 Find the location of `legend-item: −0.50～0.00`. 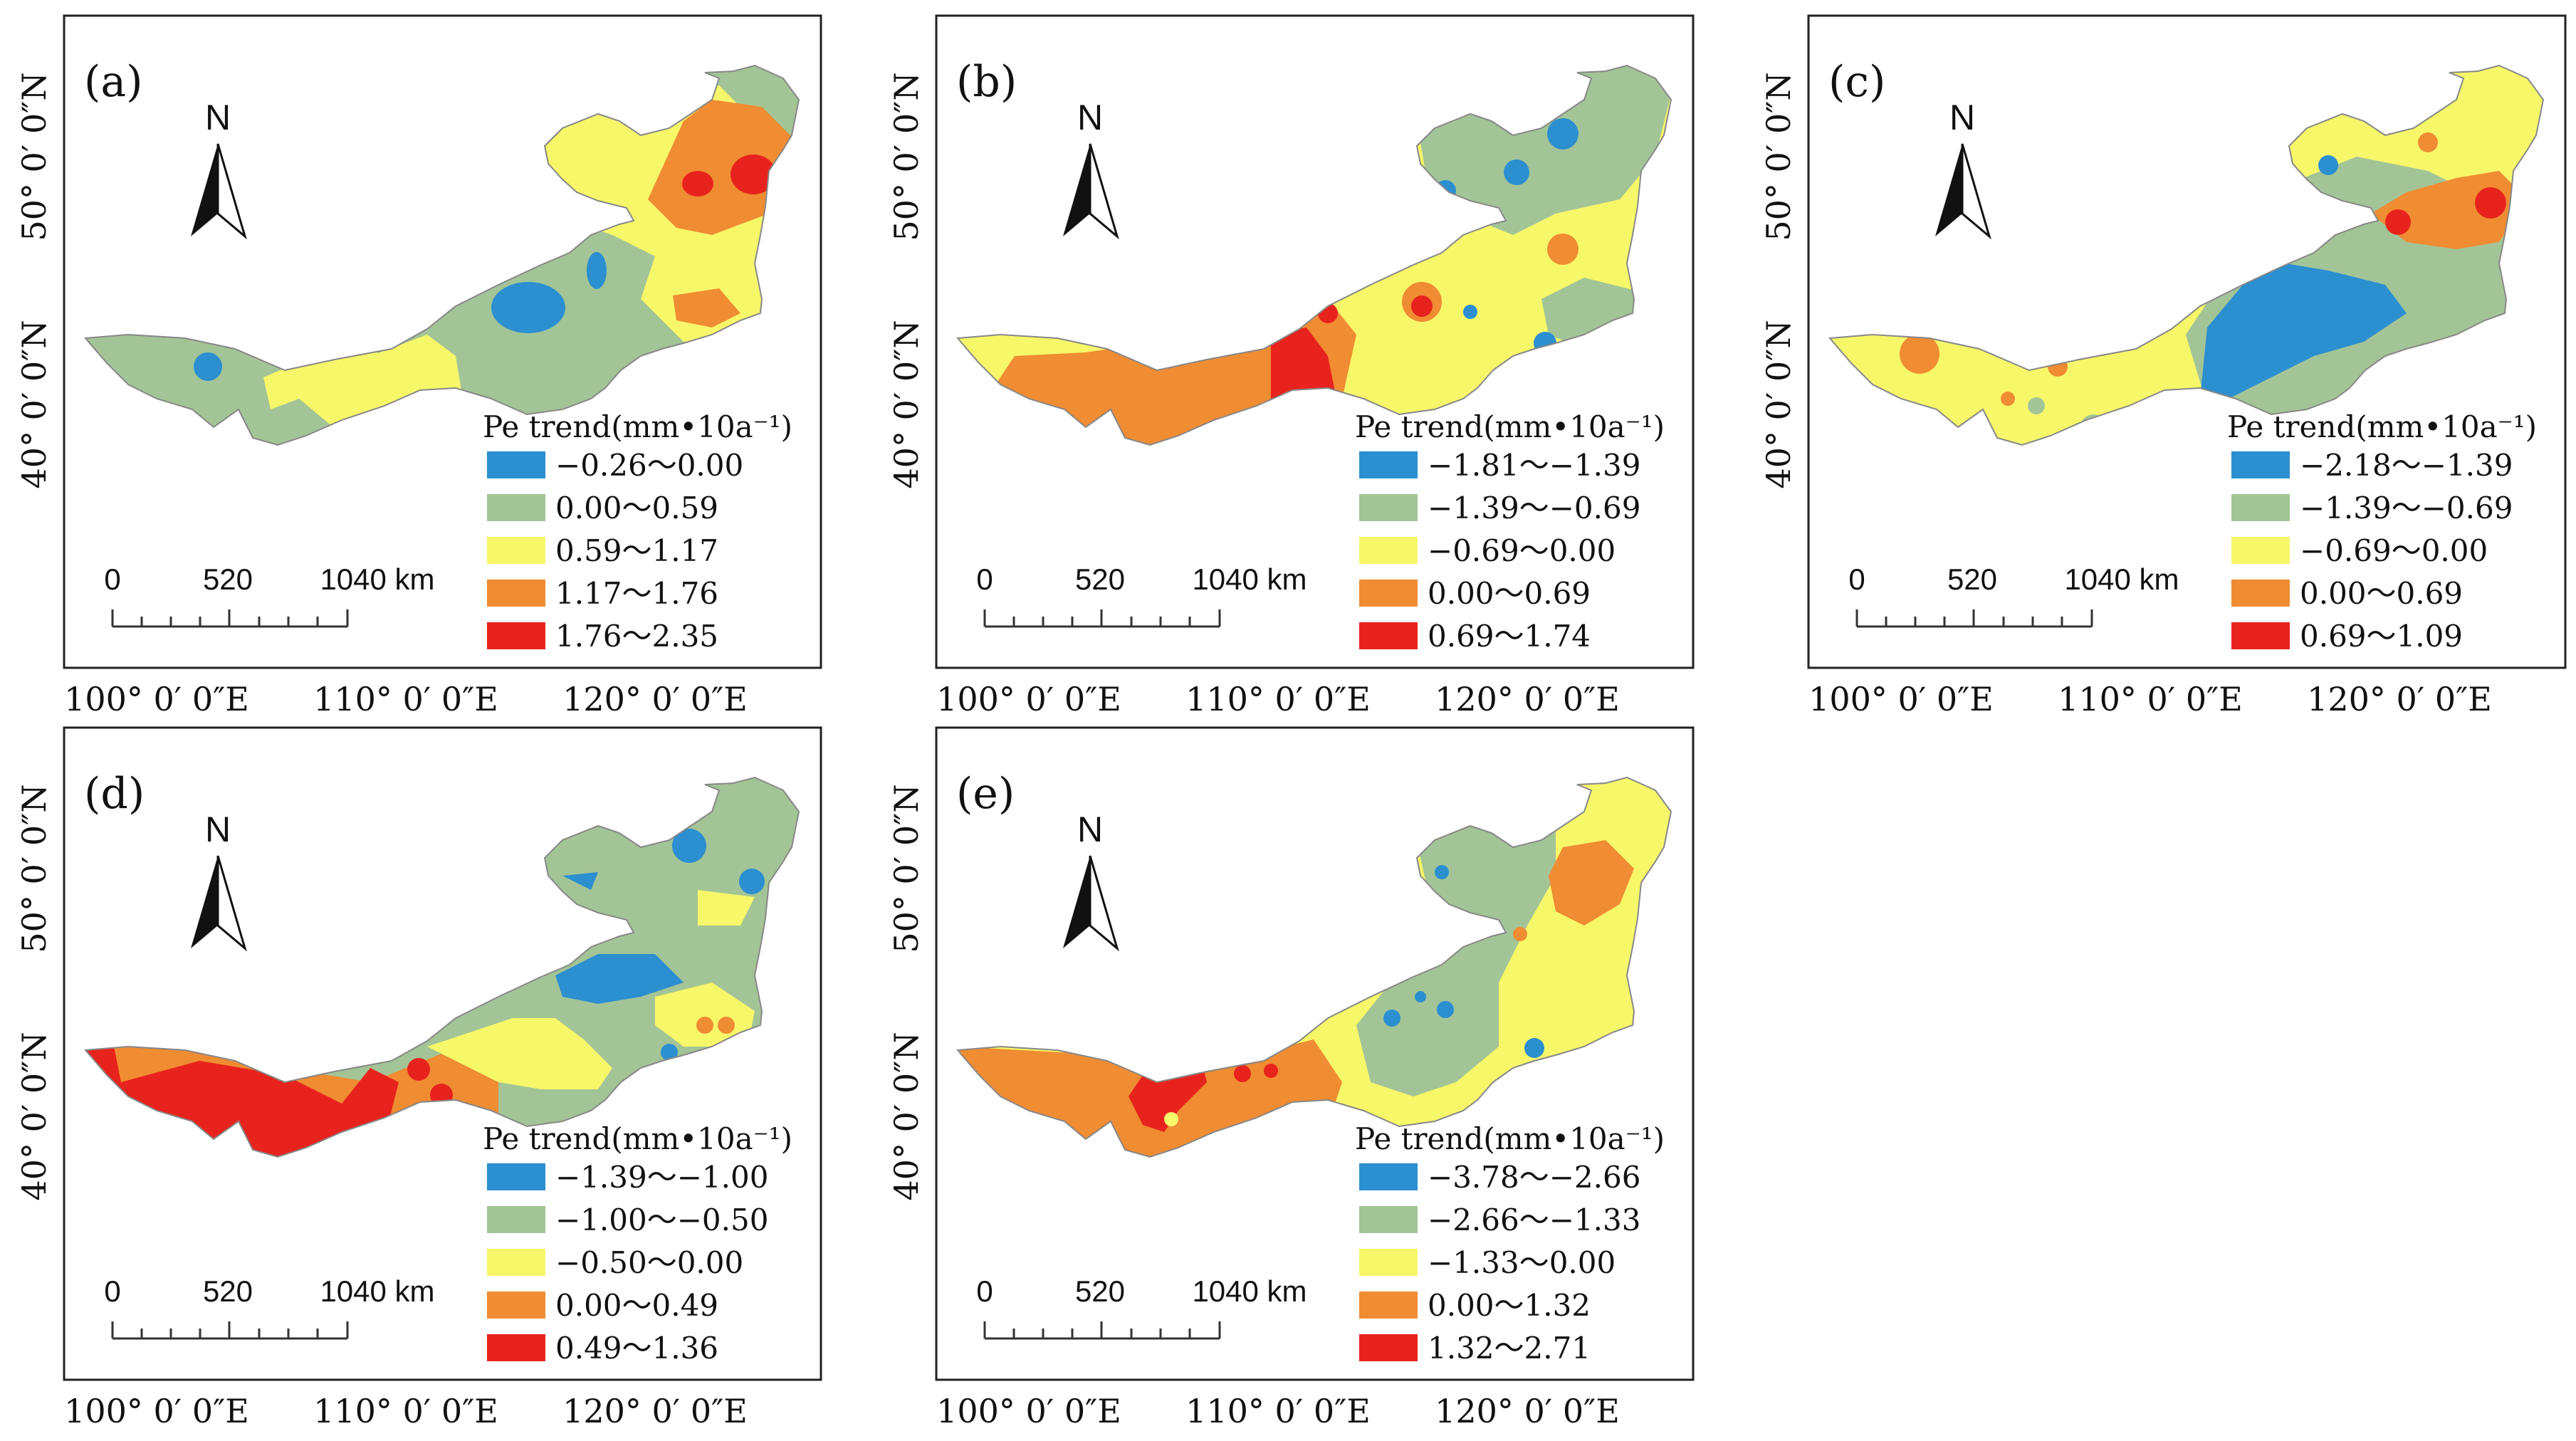

legend-item: −0.50～0.00 is located at coordinates (615, 1262).